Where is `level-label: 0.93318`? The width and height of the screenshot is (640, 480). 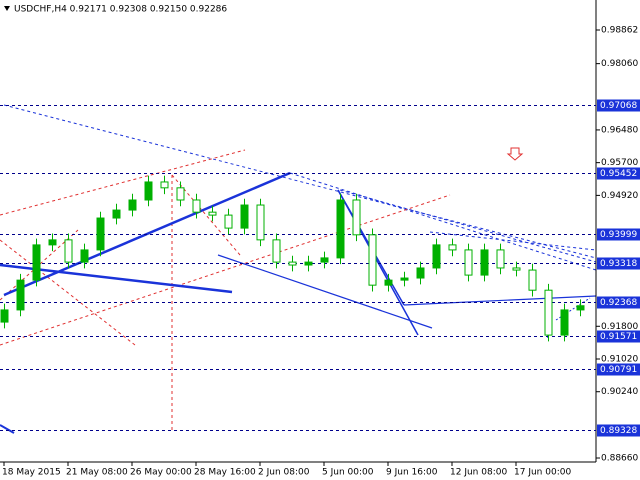 level-label: 0.93318 is located at coordinates (618, 264).